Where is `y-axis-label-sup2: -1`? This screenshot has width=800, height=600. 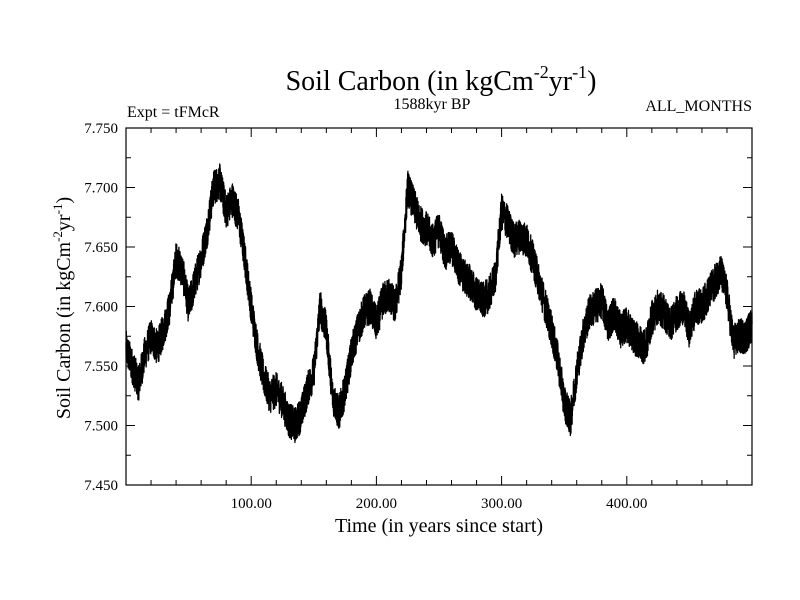 y-axis-label-sup2: -1 is located at coordinates (57, 209).